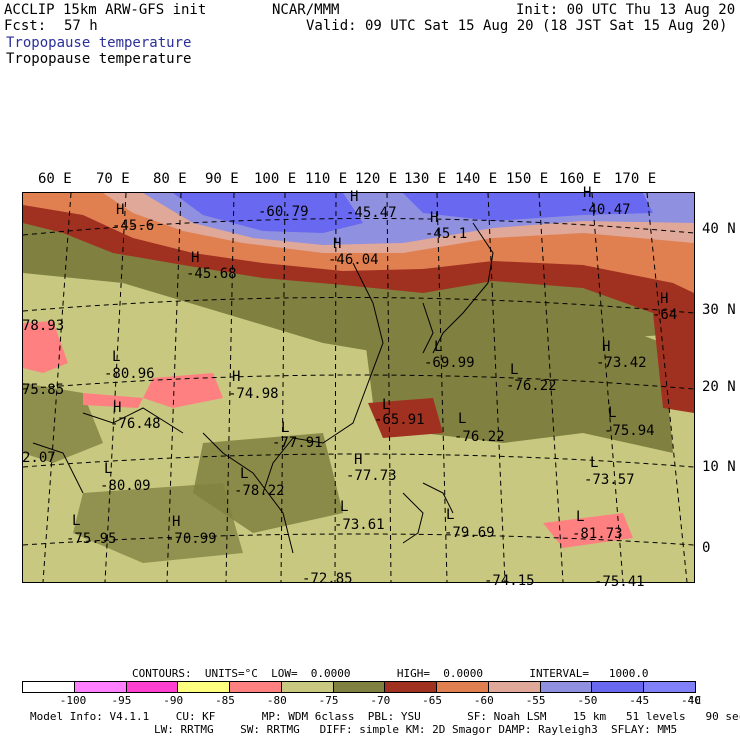 The image size is (740, 740). What do you see at coordinates (25, 26) in the screenshot?
I see `forecast-label: Fcst:` at bounding box center [25, 26].